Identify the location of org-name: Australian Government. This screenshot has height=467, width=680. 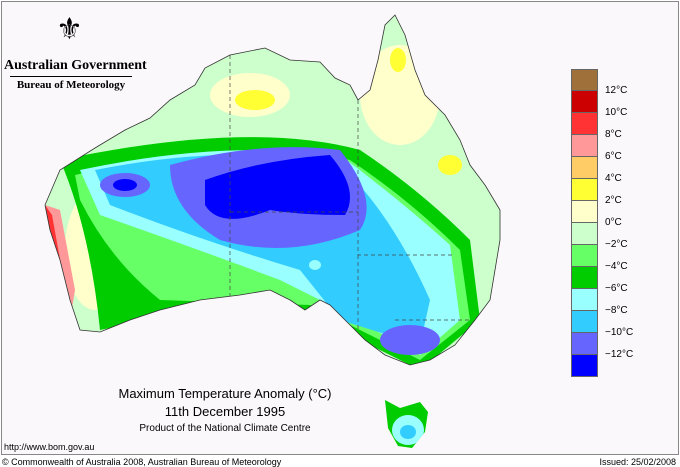
(75, 65).